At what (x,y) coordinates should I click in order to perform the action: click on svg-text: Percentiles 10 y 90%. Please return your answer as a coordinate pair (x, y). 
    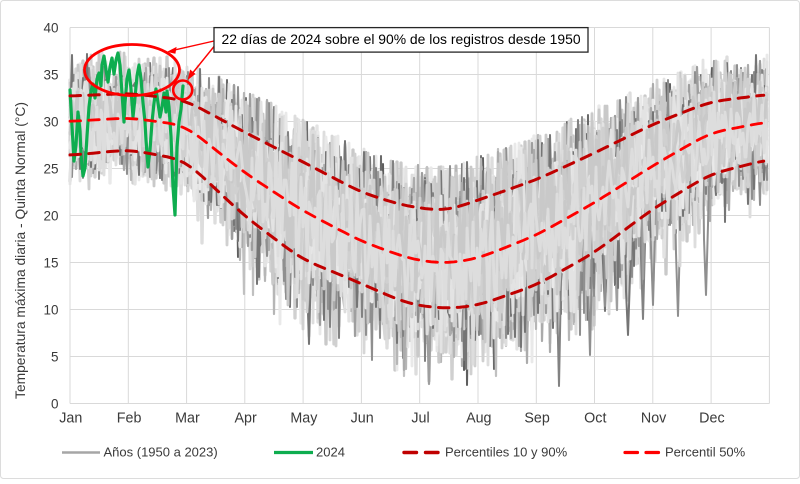
    Looking at the image, I should click on (506, 452).